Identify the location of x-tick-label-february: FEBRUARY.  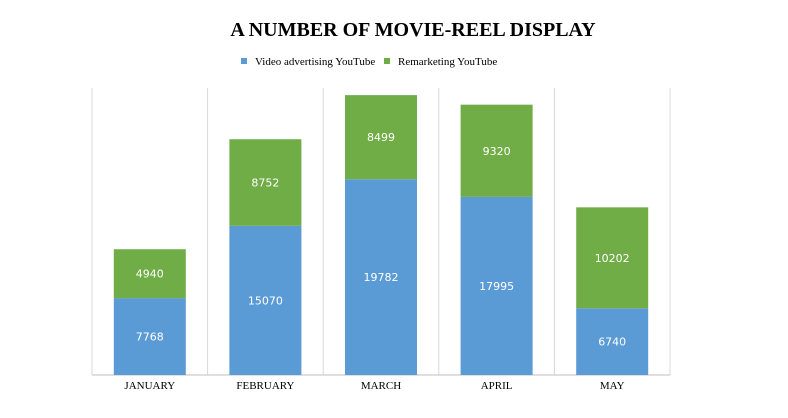
(265, 386).